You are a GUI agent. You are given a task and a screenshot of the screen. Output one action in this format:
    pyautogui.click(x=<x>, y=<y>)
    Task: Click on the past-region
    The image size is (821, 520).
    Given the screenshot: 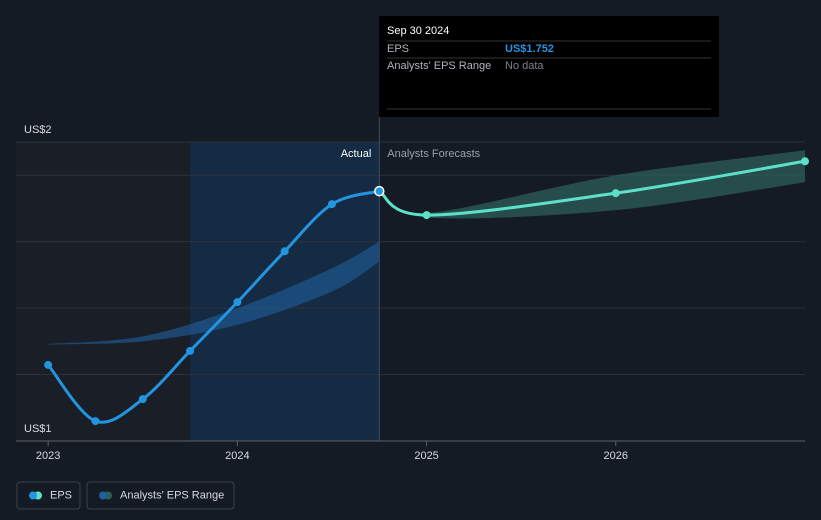 What is the action you would take?
    pyautogui.click(x=103, y=291)
    